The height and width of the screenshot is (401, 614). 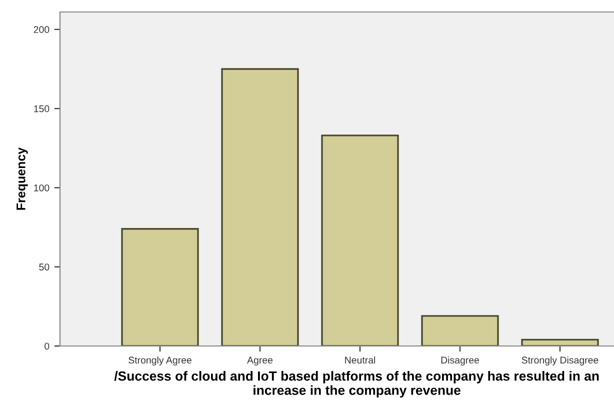 What do you see at coordinates (360, 360) in the screenshot?
I see `x-tick-label: Neutral` at bounding box center [360, 360].